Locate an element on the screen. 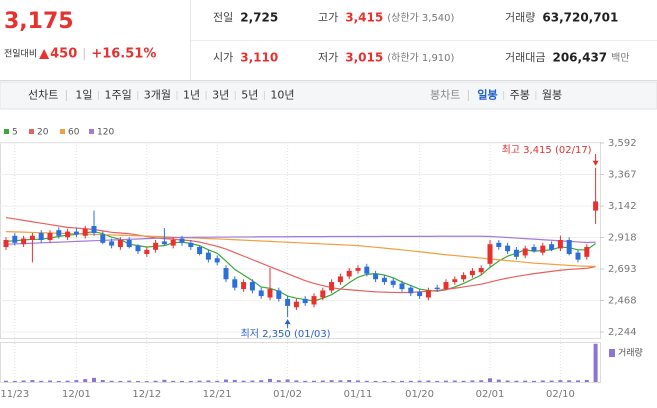 Image resolution: width=657 pixels, height=408 pixels. candle-chart-tab: 봉차트 is located at coordinates (445, 95).